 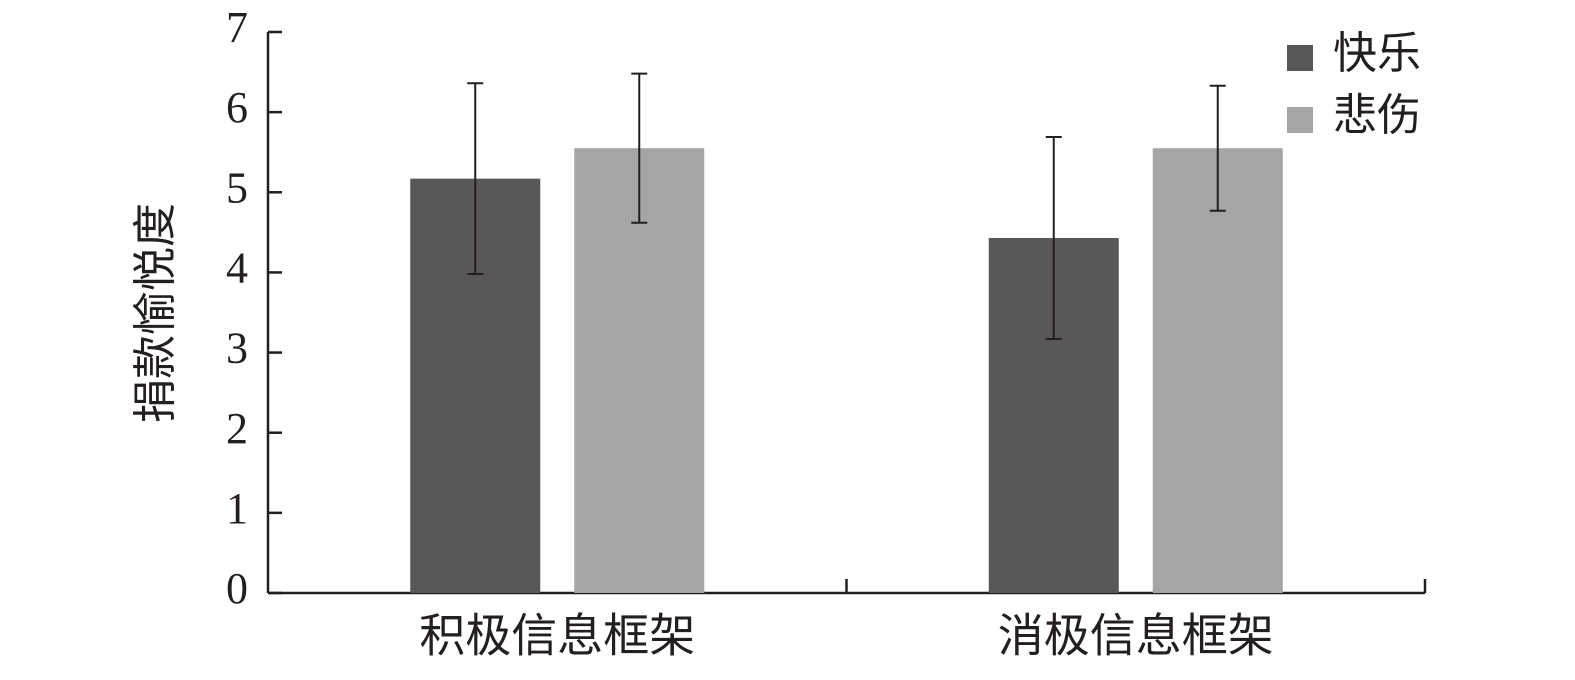 I want to click on y-axis-label: 捐款愉悦度, so click(x=155, y=313).